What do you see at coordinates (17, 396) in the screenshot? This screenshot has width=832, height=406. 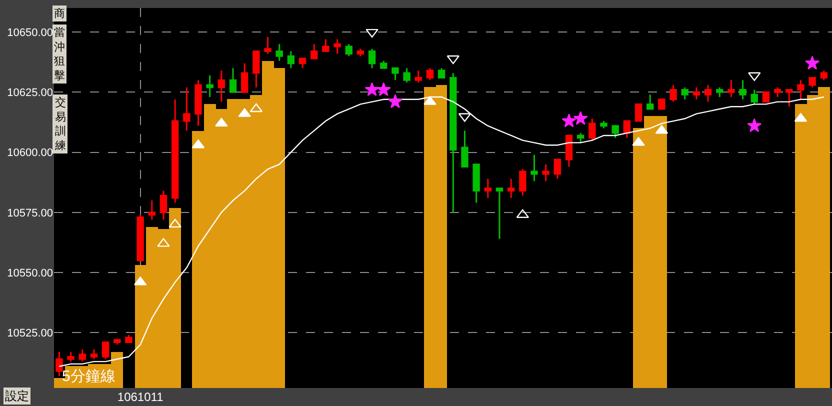 I see `text: 設定` at bounding box center [17, 396].